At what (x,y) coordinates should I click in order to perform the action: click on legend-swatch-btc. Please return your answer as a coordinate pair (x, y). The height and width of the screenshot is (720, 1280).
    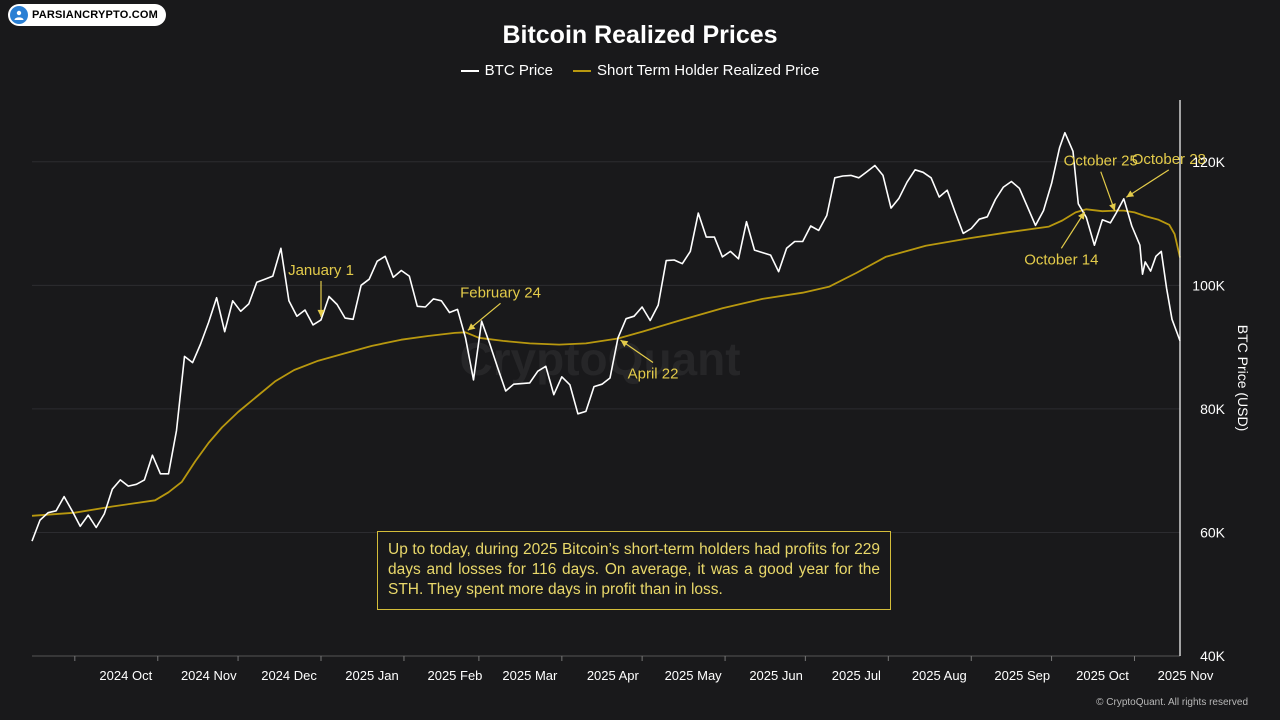
    Looking at the image, I should click on (469, 70).